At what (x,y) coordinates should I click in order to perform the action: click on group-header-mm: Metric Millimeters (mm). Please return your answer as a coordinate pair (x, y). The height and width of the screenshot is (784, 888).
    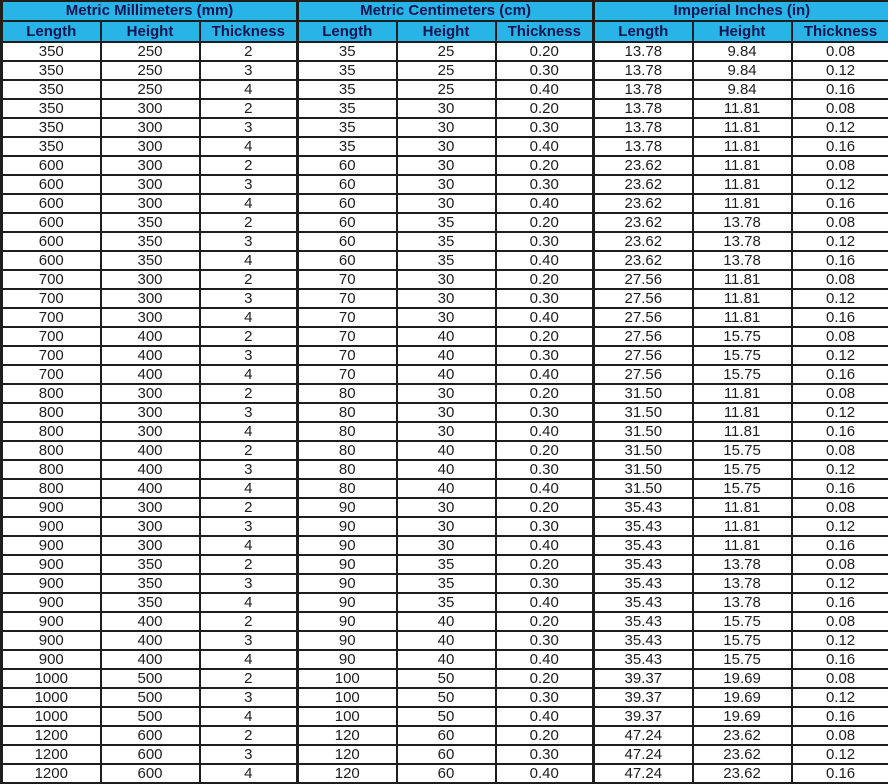
    Looking at the image, I should click on (150, 11).